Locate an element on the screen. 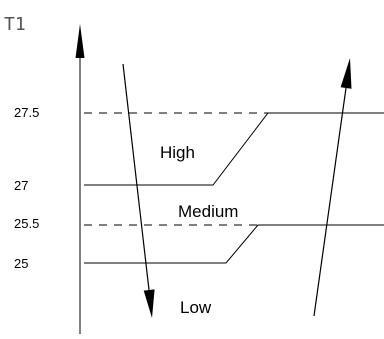  tick-label-25: 25 is located at coordinates (21, 263).